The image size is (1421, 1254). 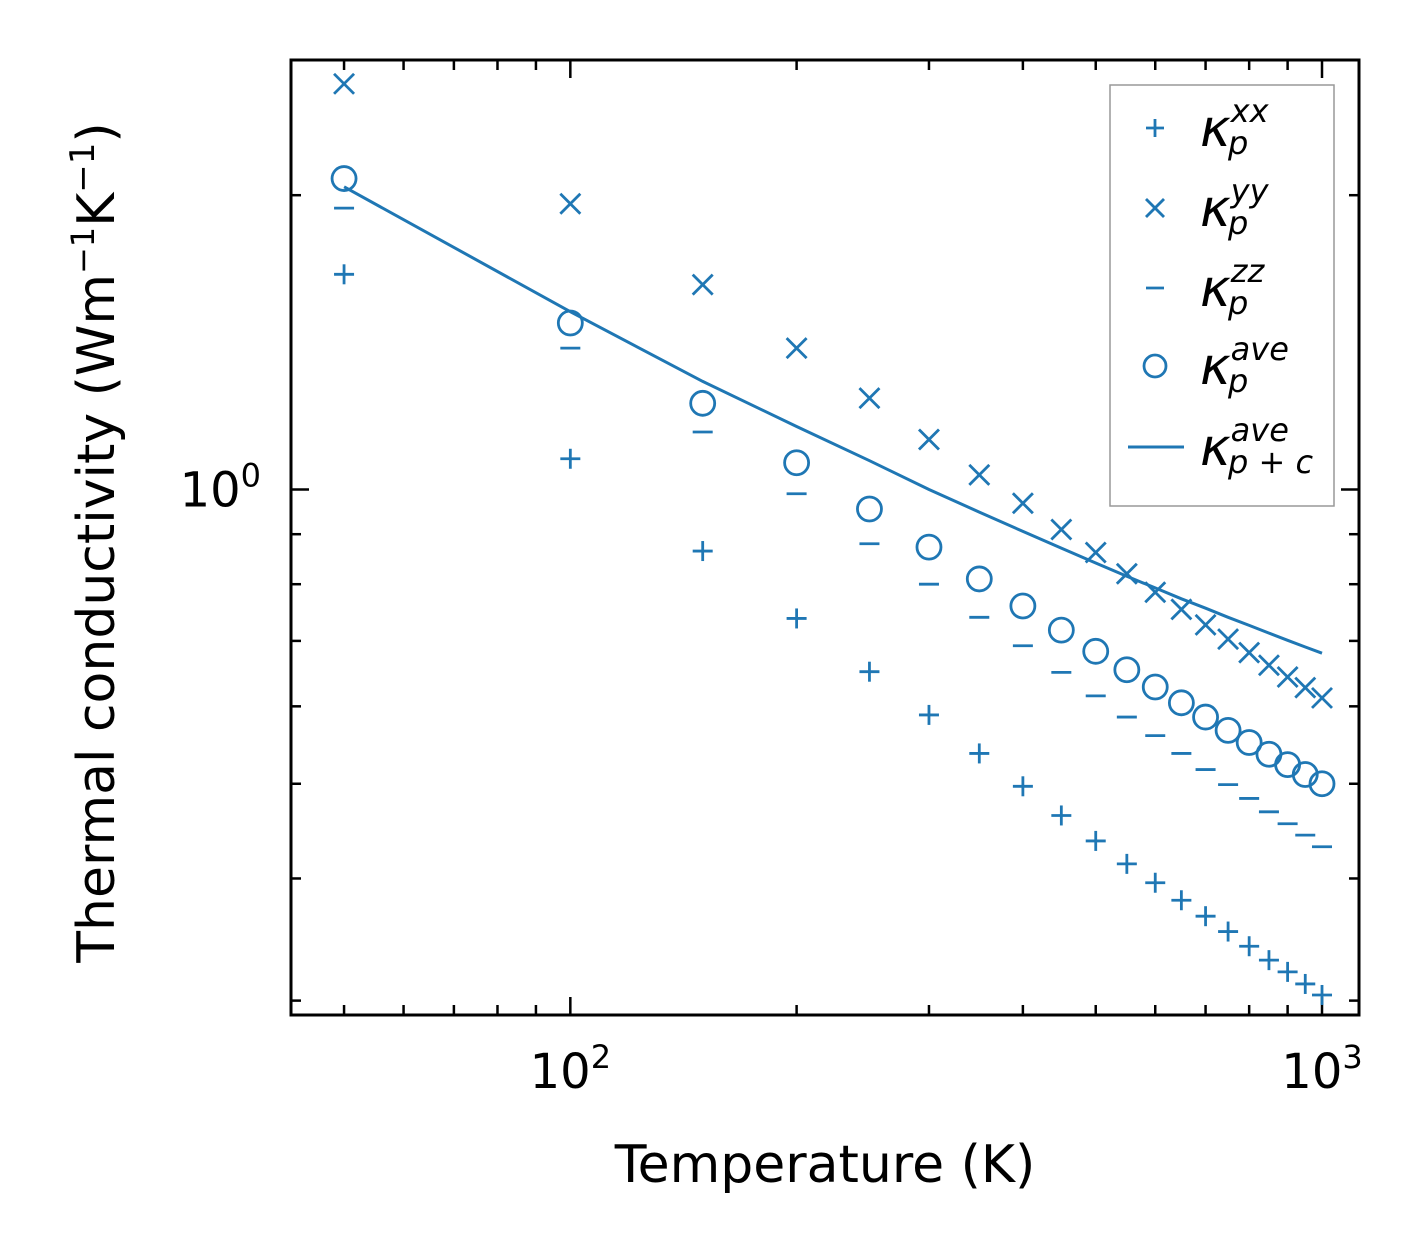 I want to click on y-axis-label-text-1: Thermal conductivity (Wm, so click(x=97, y=619).